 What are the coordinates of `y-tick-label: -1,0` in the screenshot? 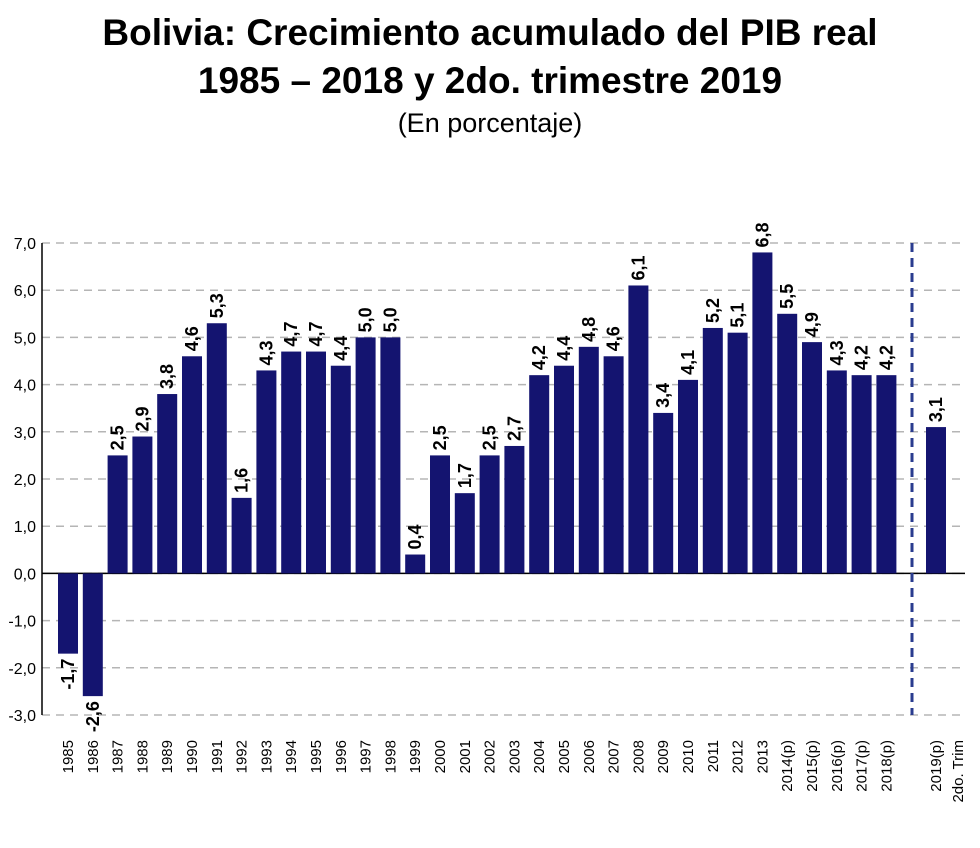 It's located at (22, 622).